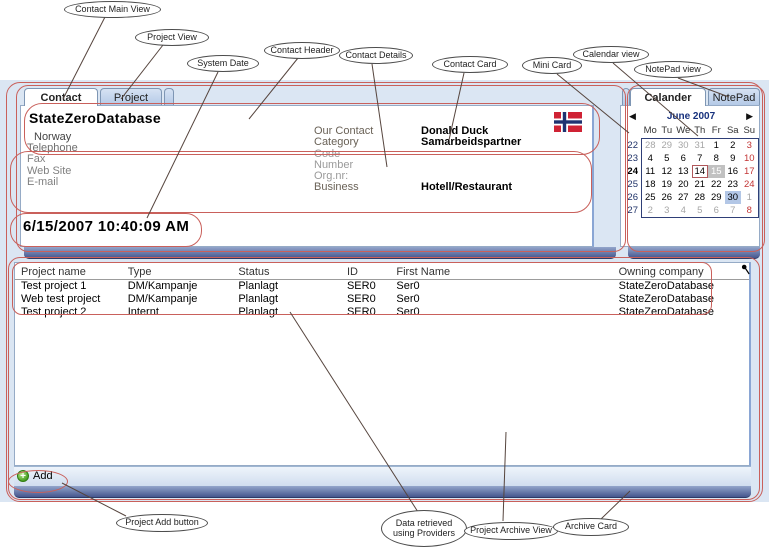 This screenshot has height=547, width=769. Describe the element at coordinates (632, 158) in the screenshot. I see `calendar-week-number: 23` at that location.